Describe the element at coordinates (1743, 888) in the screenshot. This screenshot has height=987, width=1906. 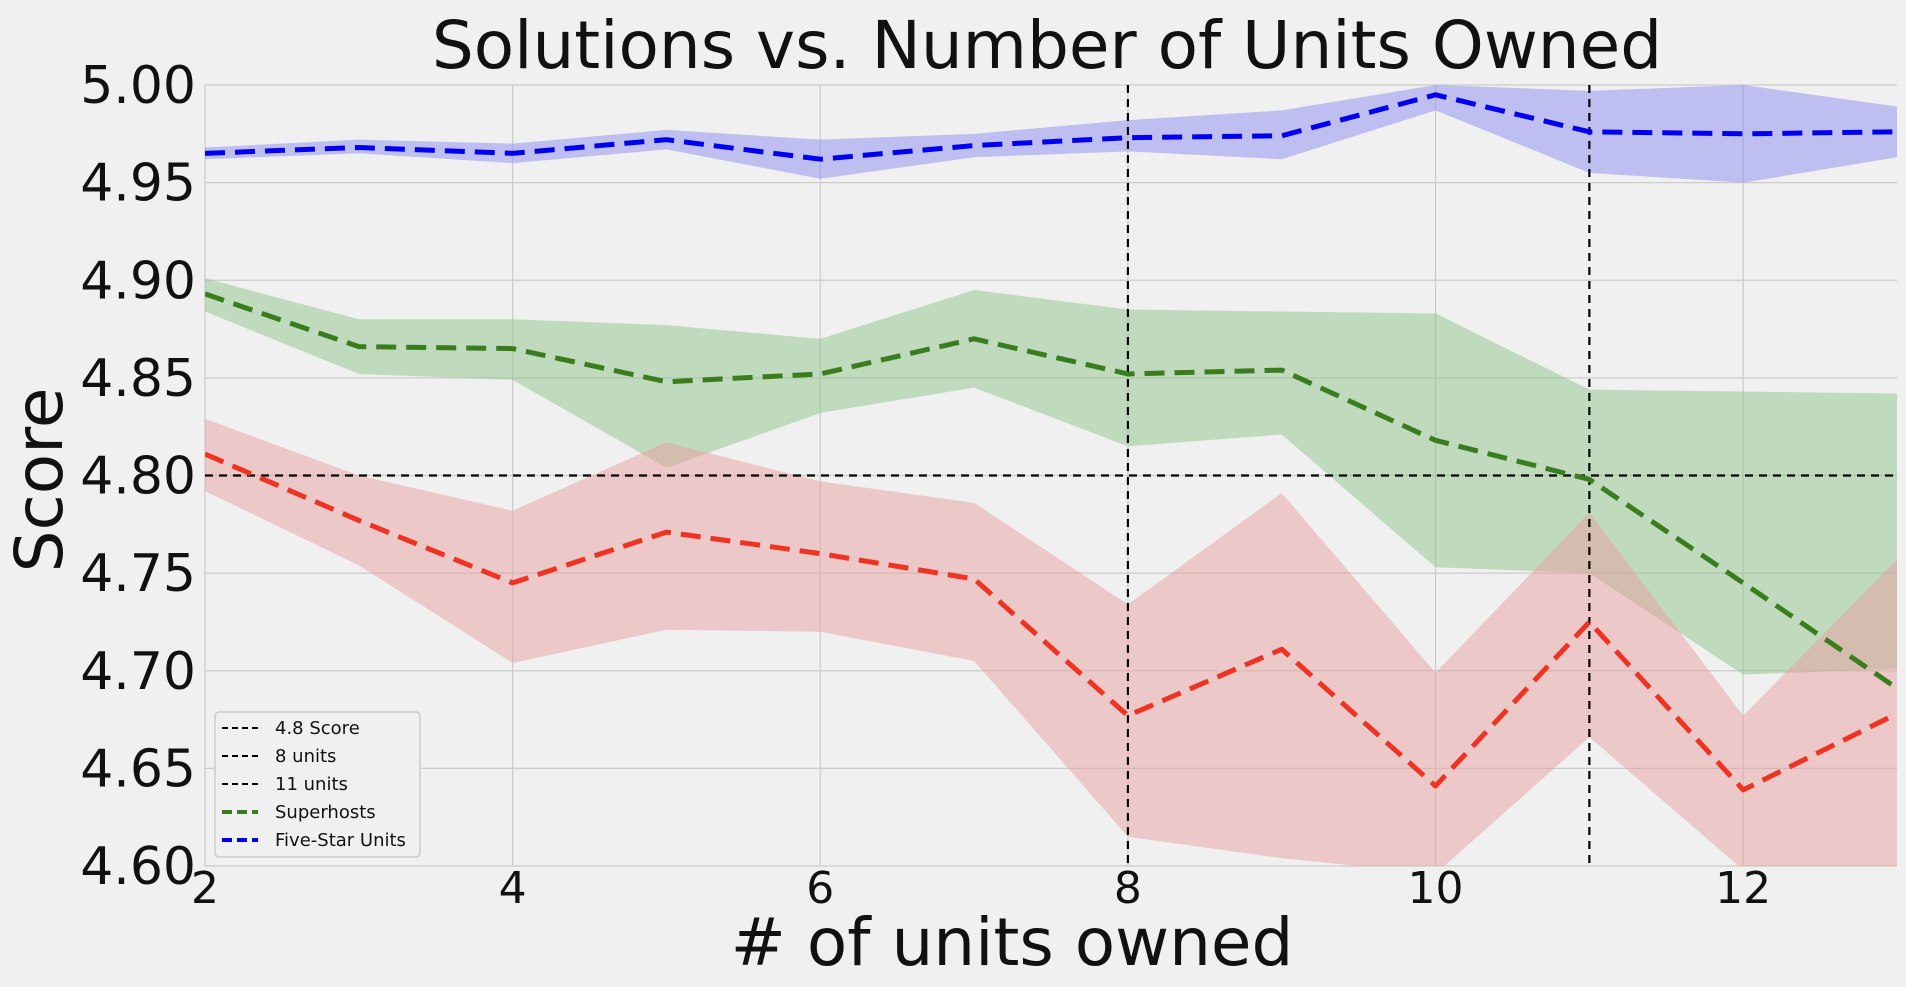
I see `x-tick-label: 12` at that location.